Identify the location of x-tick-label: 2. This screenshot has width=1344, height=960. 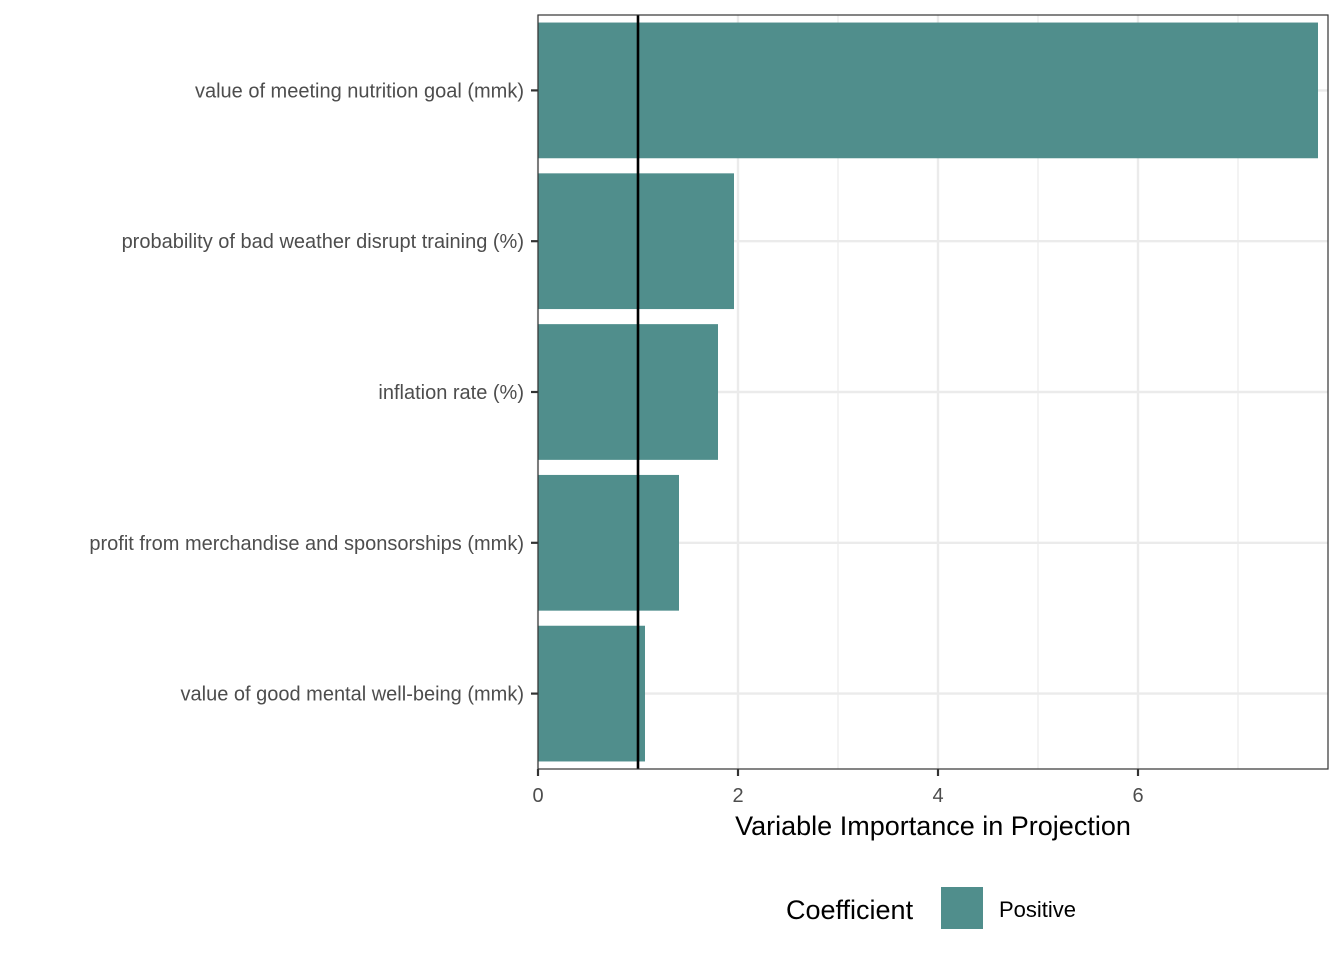
(737, 796).